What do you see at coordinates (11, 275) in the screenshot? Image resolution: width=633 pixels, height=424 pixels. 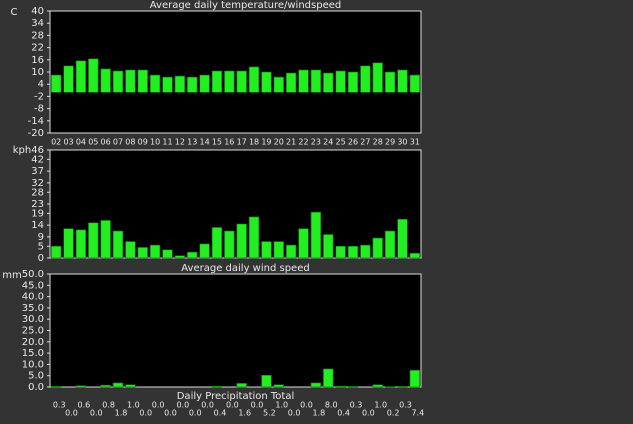 I see `y-axis-label: mm` at bounding box center [11, 275].